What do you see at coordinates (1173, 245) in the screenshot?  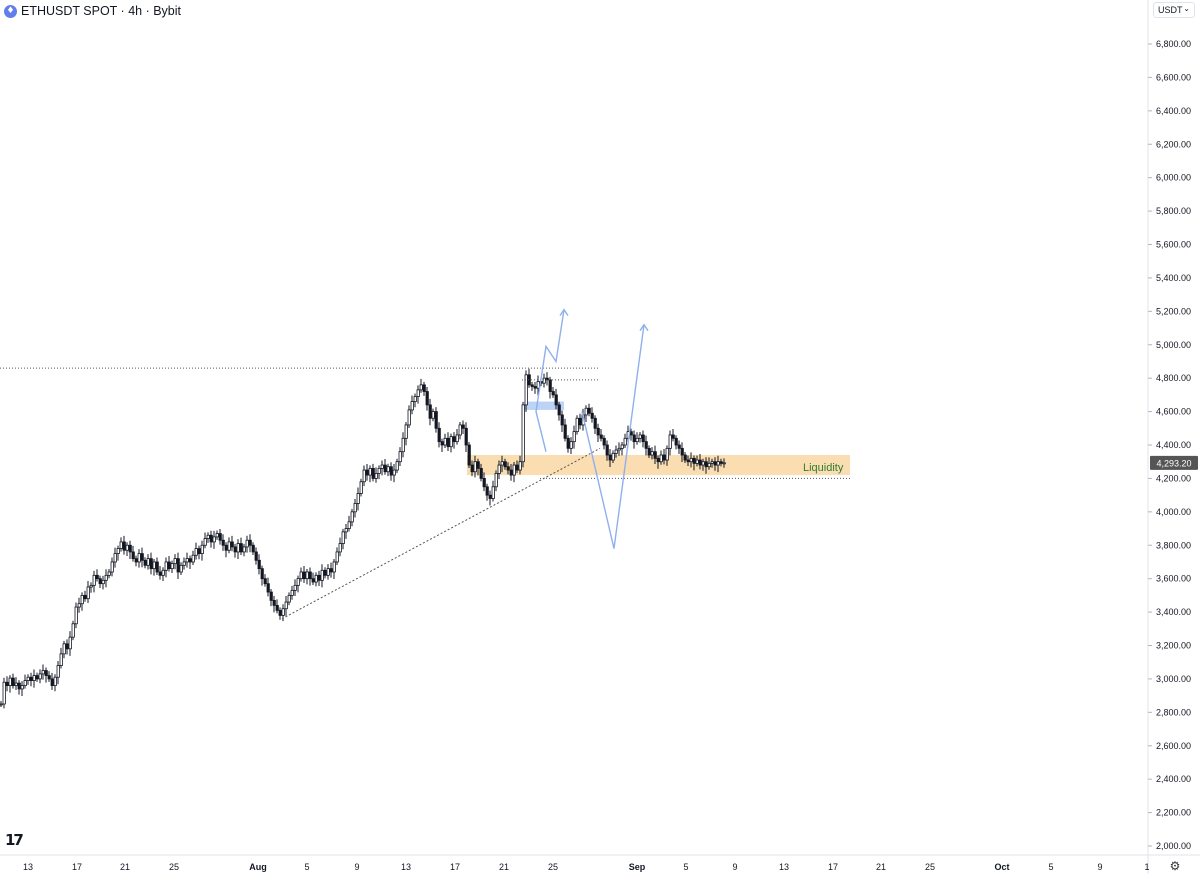 I see `price-tick-label: 5,600.00` at bounding box center [1173, 245].